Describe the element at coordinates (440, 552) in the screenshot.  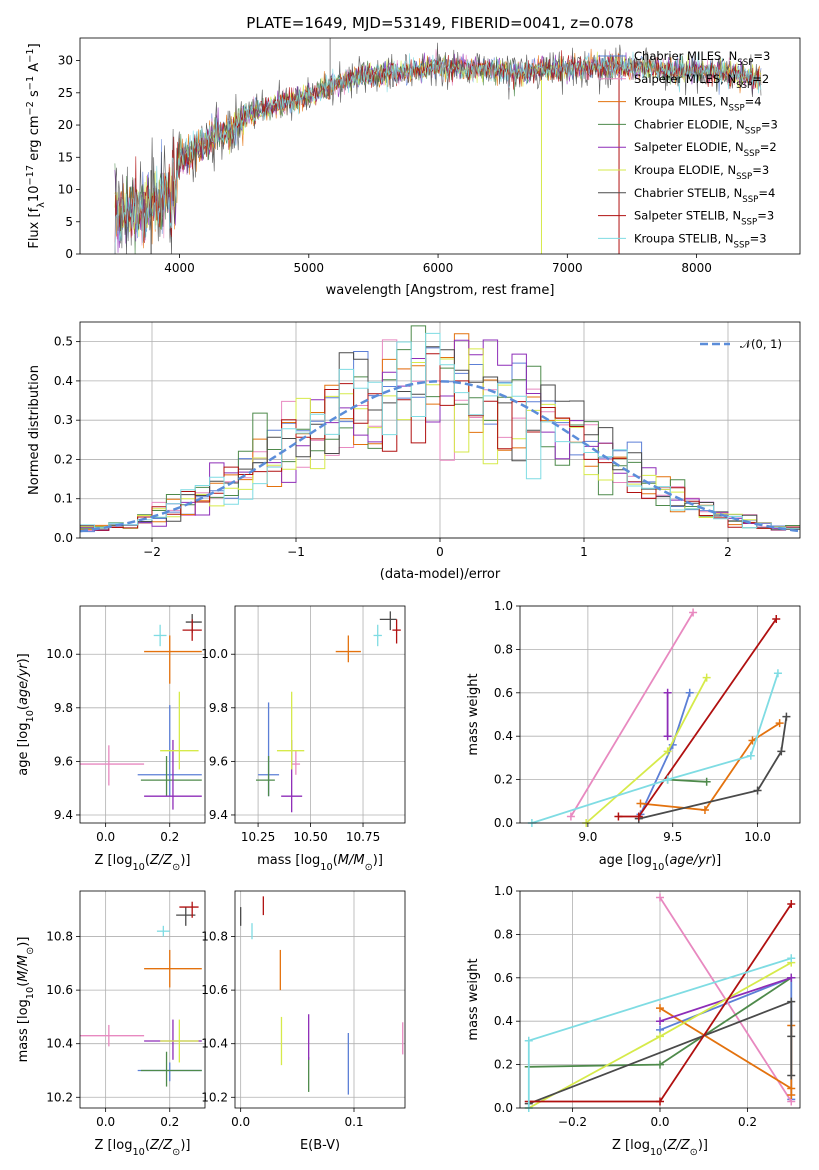
I see `x-tick-label: 0` at that location.